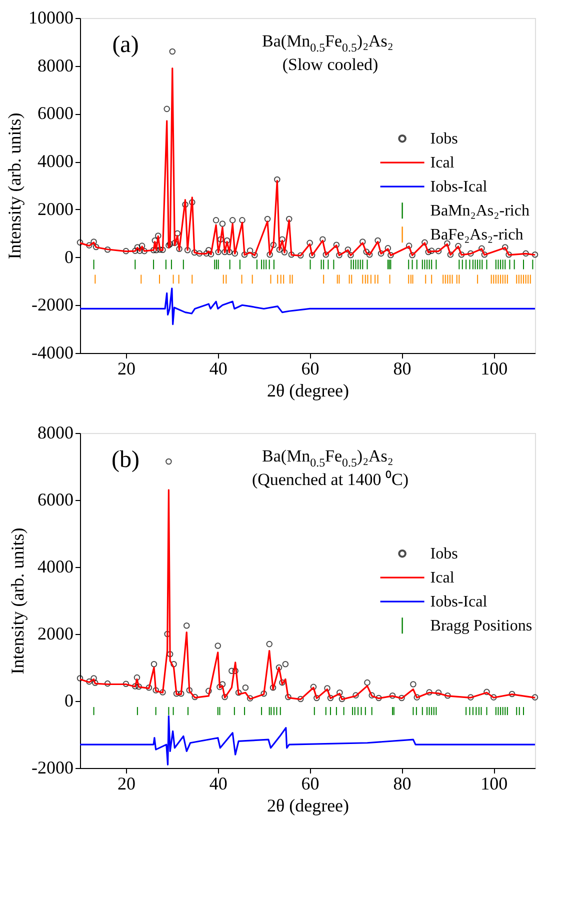  Describe the element at coordinates (330, 64) in the screenshot. I see `text: (Slow cooled)` at that location.